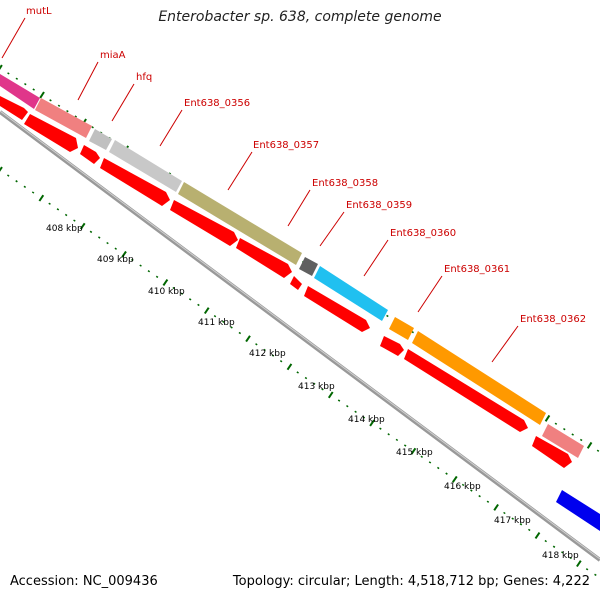 The image size is (600, 600). Describe the element at coordinates (423, 233) in the screenshot. I see `gene-label: Ent638_0360` at that location.